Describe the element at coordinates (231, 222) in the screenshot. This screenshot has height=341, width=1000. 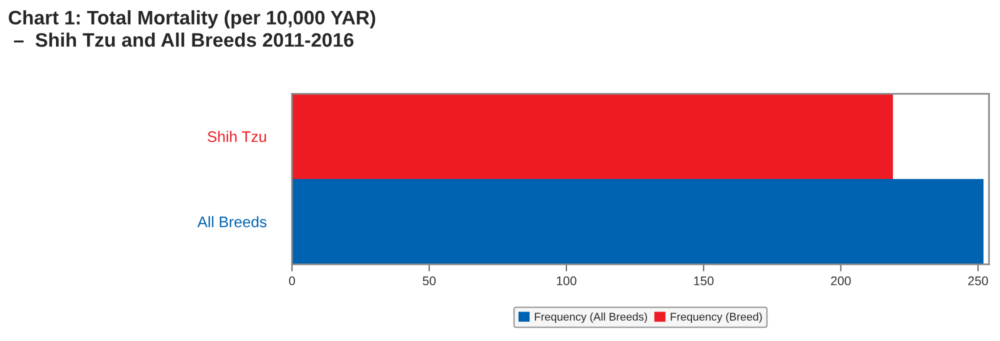
I see `y-tick-label: All Breeds` at that location.